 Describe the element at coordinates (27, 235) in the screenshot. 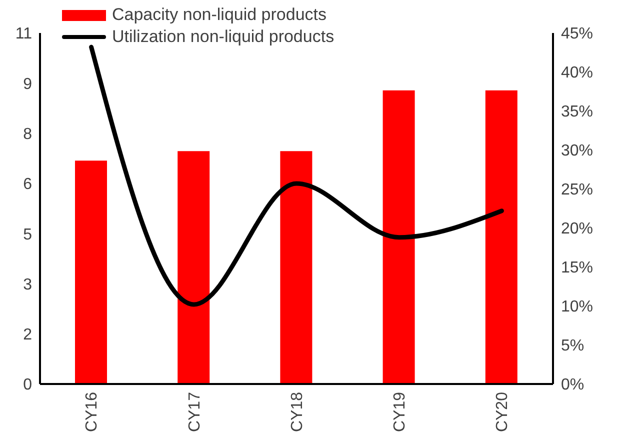

I see `y-tick-label: 5` at that location.